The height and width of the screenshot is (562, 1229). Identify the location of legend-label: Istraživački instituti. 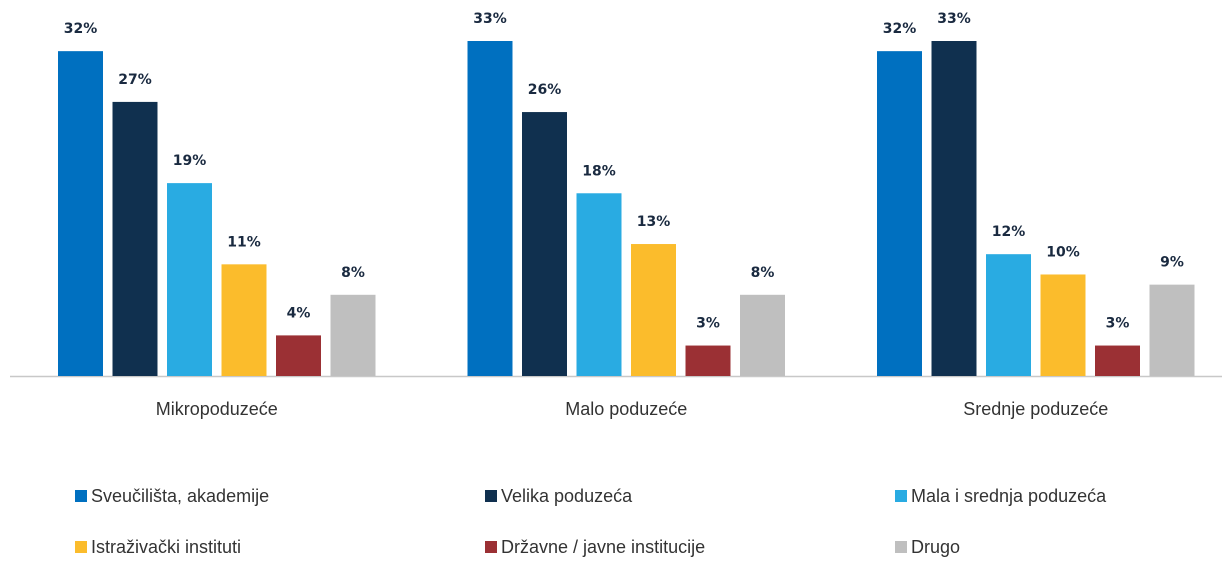
(166, 547).